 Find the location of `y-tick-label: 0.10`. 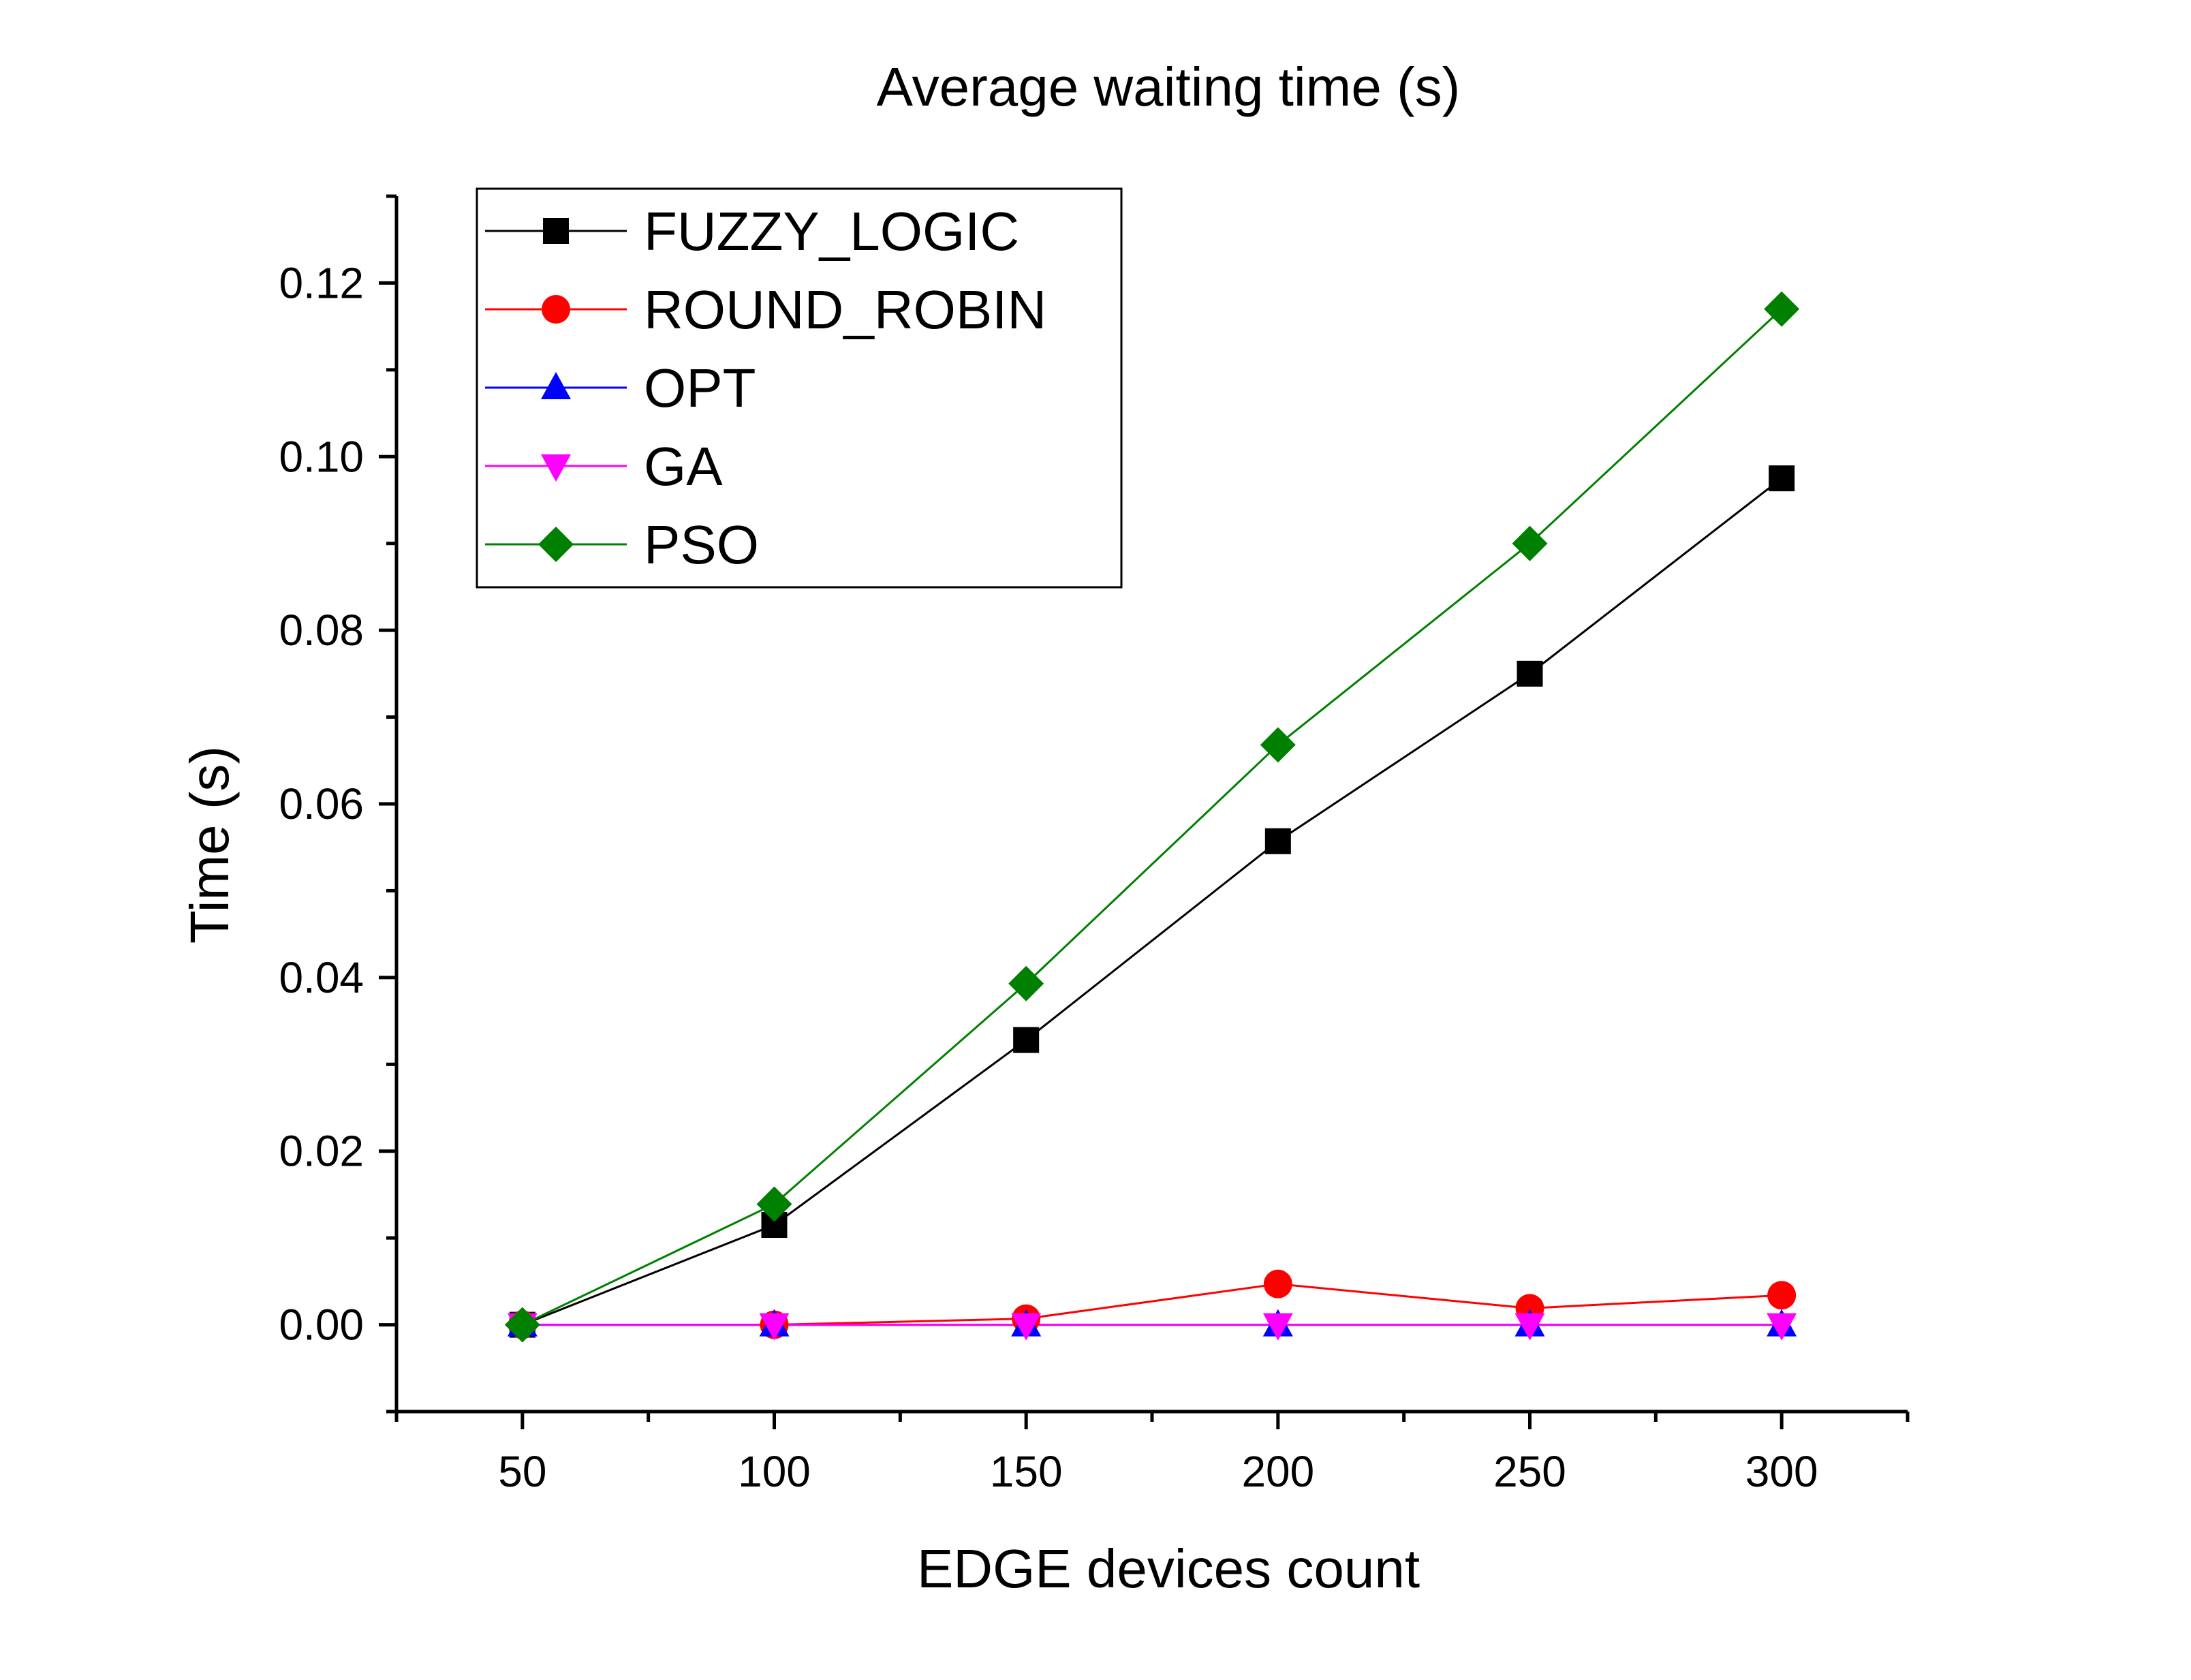

y-tick-label: 0.10 is located at coordinates (321, 456).